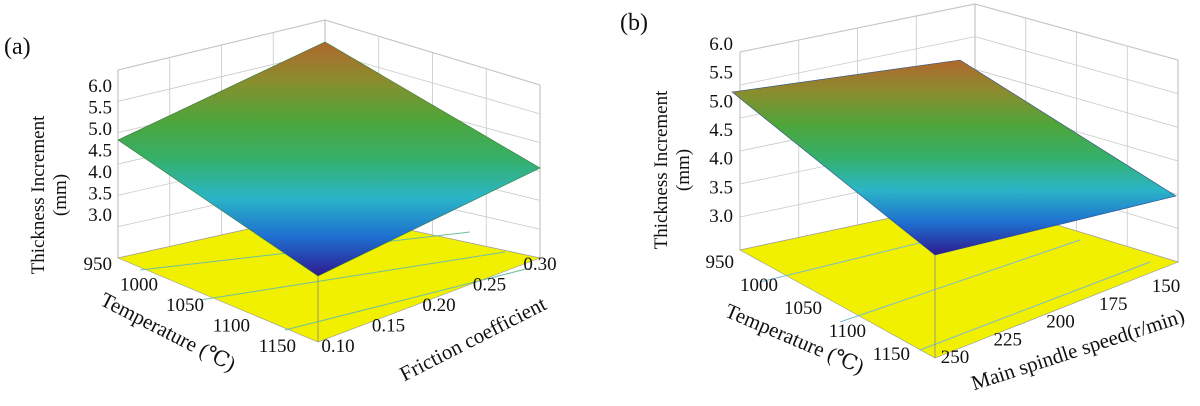 This screenshot has width=1200, height=406. What do you see at coordinates (759, 285) in the screenshot?
I see `panel-b-x-tick-label: 1000` at bounding box center [759, 285].